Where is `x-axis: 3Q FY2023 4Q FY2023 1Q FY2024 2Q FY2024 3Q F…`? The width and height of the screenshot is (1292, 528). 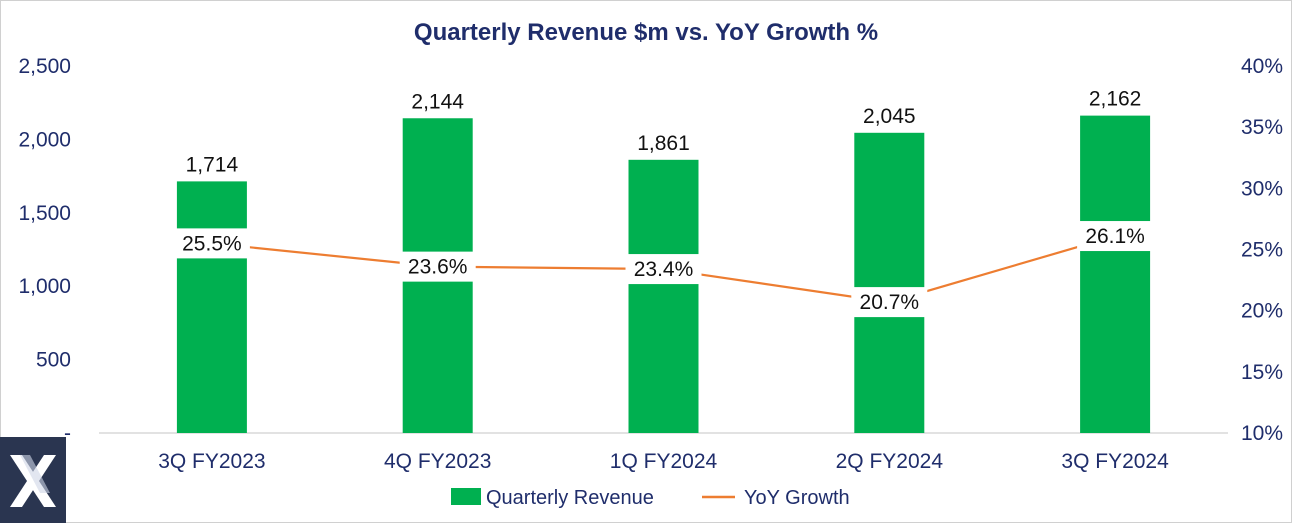 x-axis: 3Q FY2023 4Q FY2023 1Q FY2024 2Q FY2024 3Q F… is located at coordinates (663, 461).